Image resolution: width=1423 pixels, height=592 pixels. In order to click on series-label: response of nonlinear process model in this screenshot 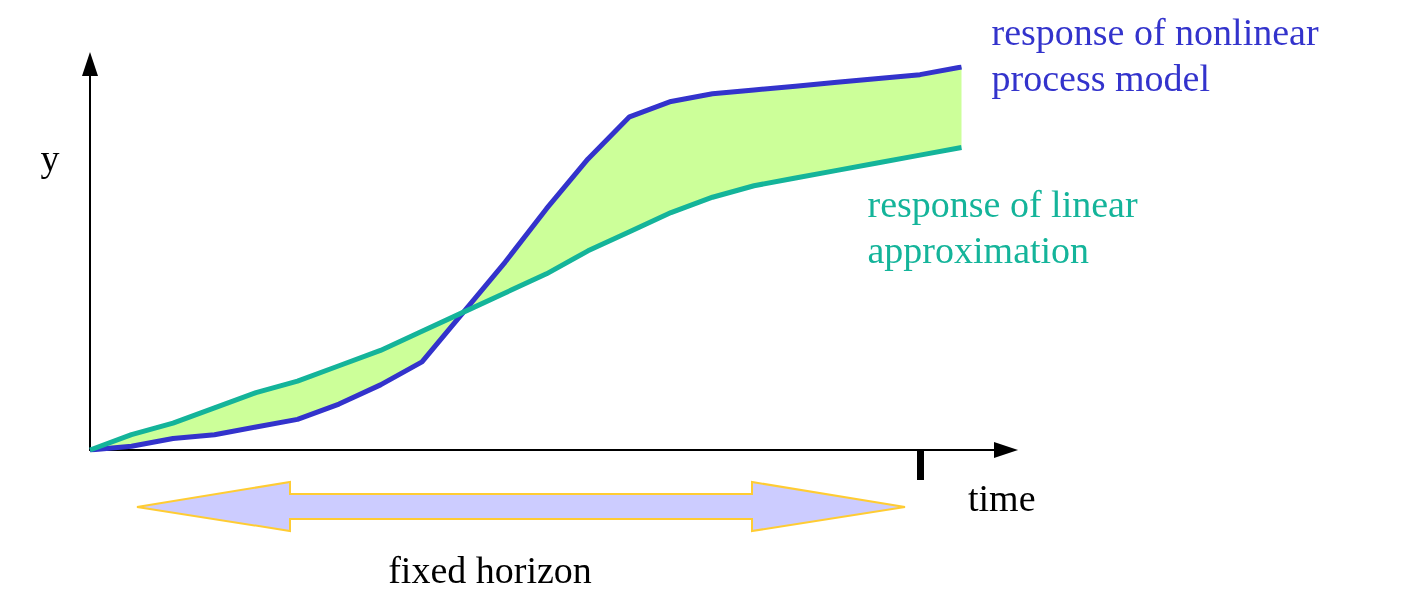, I will do `click(1160, 55)`.